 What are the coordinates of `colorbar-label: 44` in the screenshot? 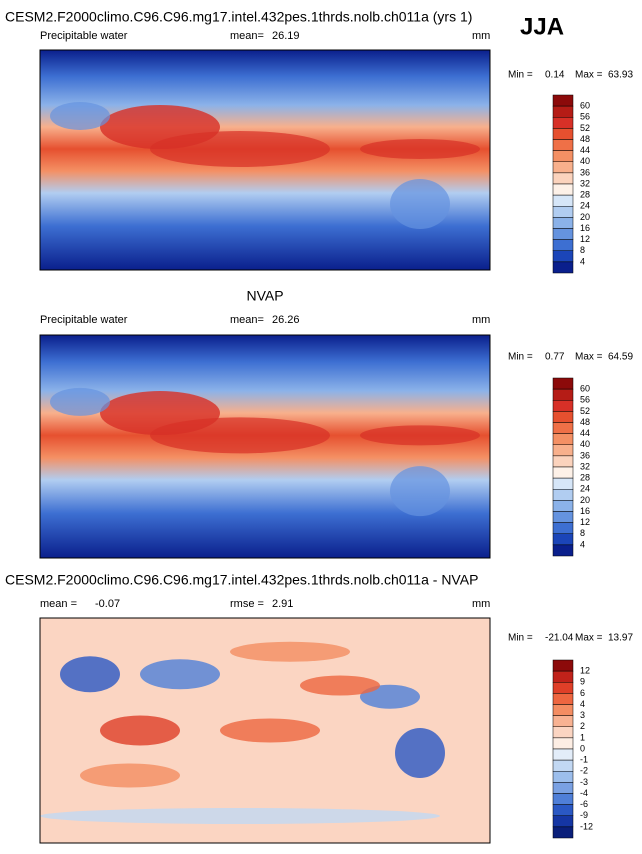 It's located at (585, 150).